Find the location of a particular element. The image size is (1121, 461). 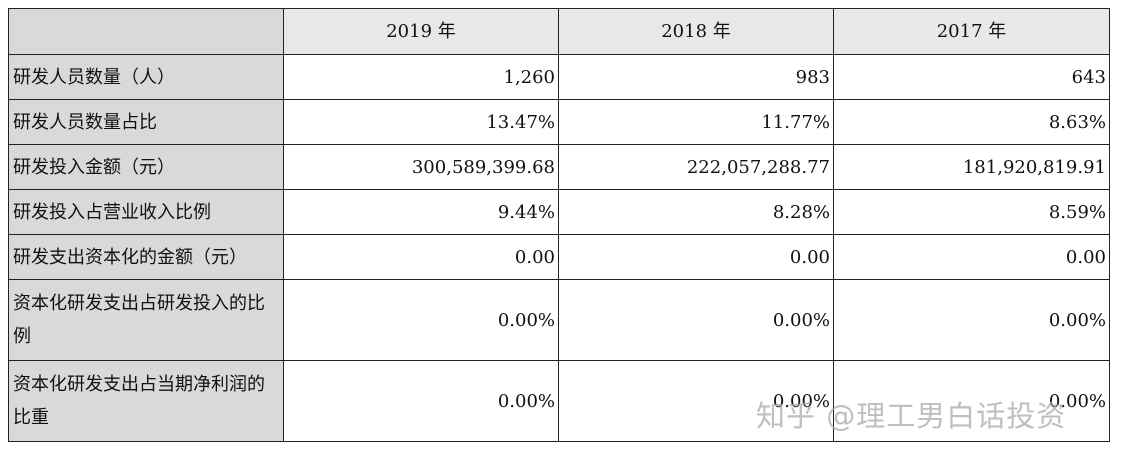

table-row: 研发支出资本化的金额（元） 0.00 0.00 0.00 is located at coordinates (559, 257).